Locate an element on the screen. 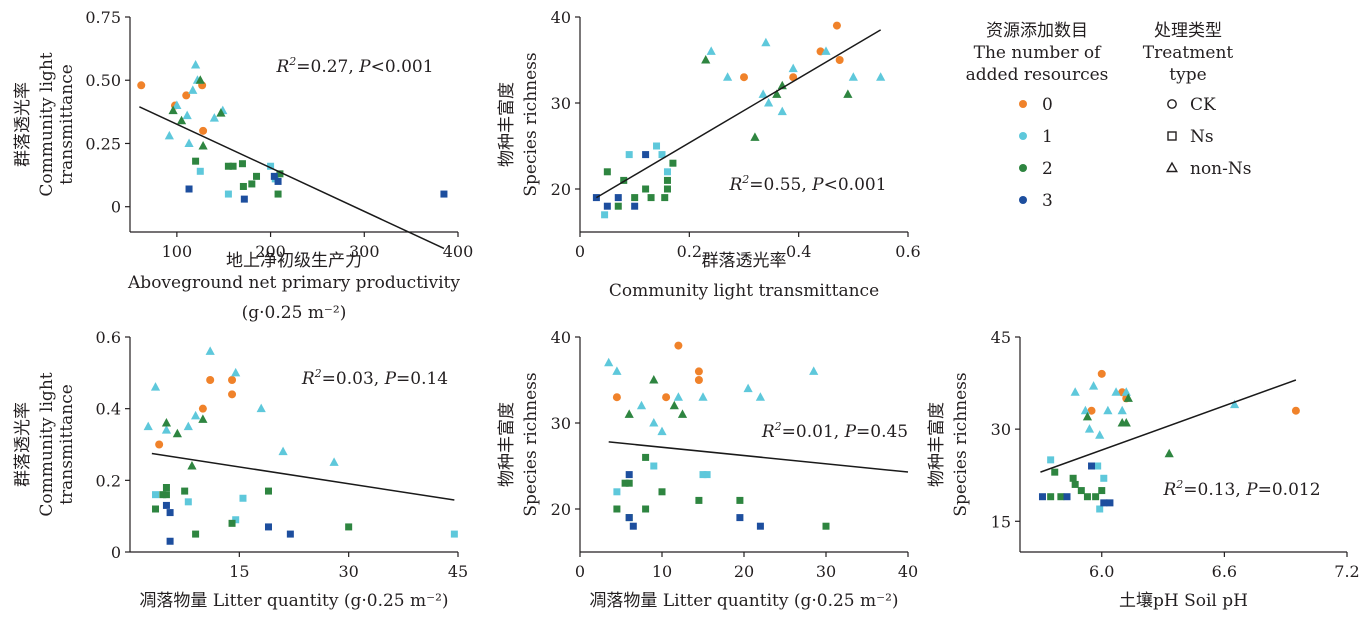 This screenshot has height=620, width=1369. stat-annotation: R2=0.13, P=0.012 is located at coordinates (1241, 489).